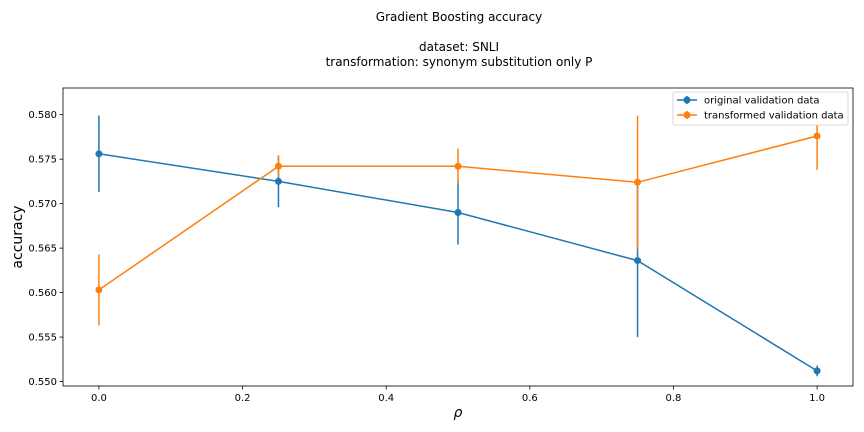 Image resolution: width=864 pixels, height=432 pixels. I want to click on y-tick-label: 0.550, so click(42, 382).